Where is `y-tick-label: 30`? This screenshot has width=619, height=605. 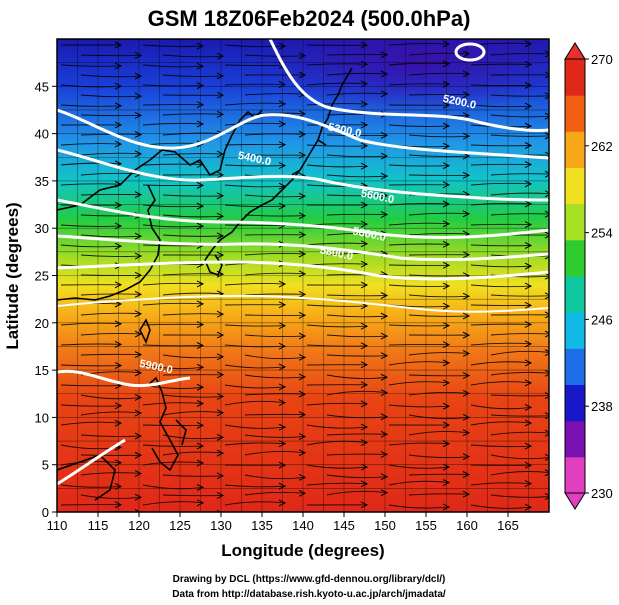
y-tick-label: 30 is located at coordinates (42, 228).